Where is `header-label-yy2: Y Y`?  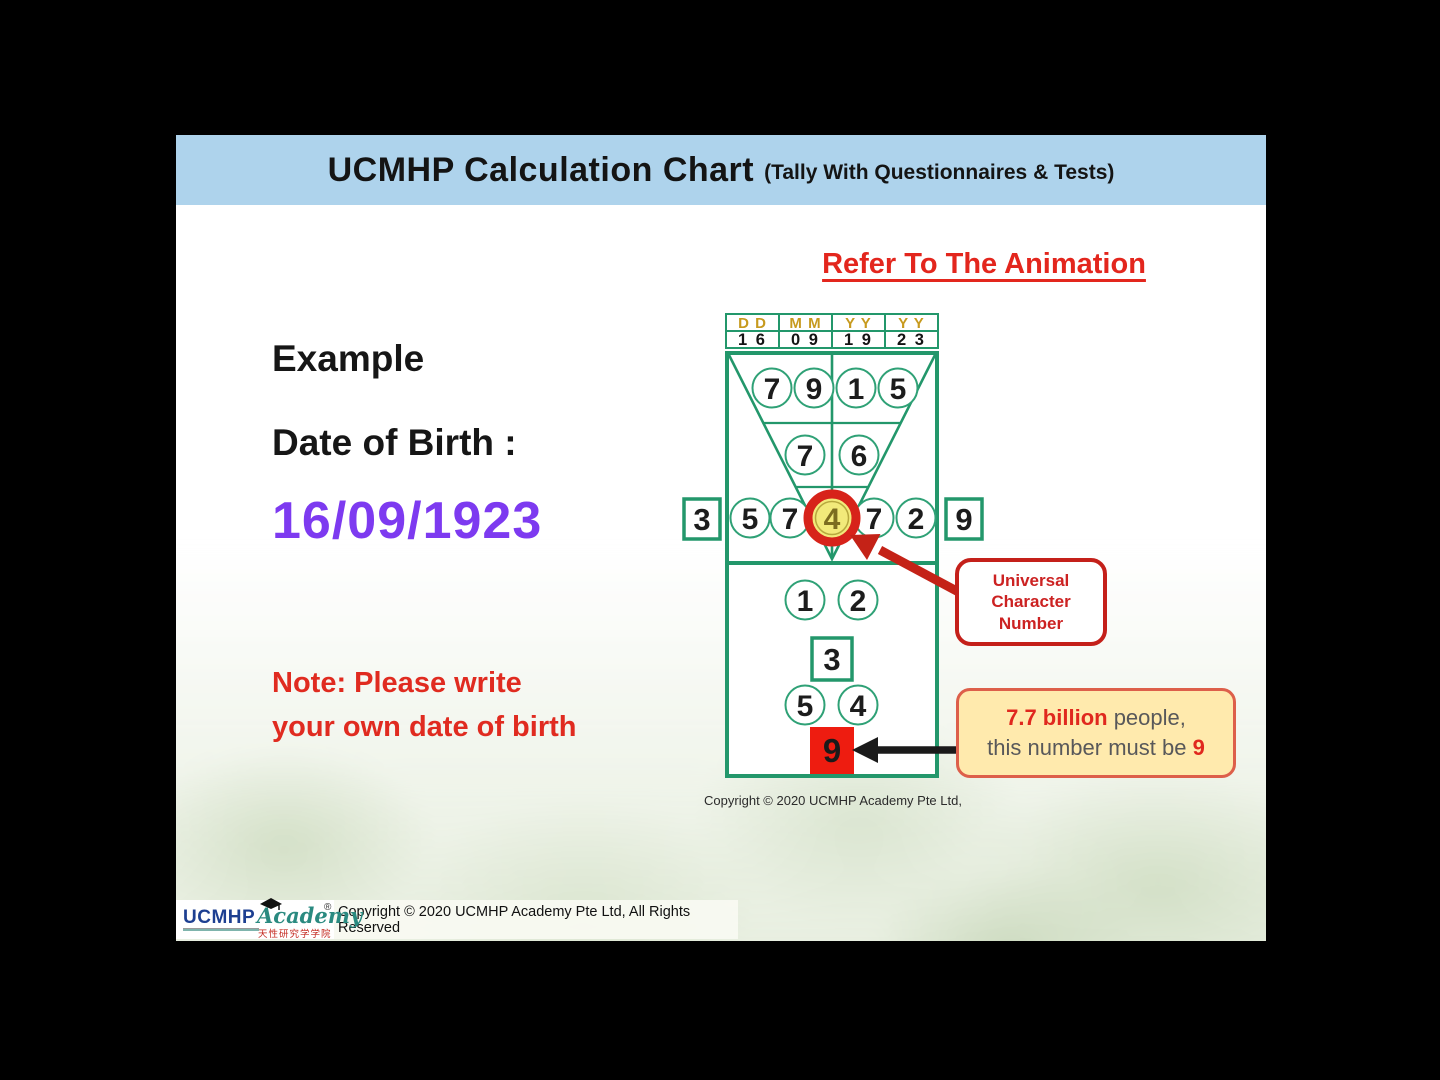
header-label-yy2: Y Y is located at coordinates (911, 323).